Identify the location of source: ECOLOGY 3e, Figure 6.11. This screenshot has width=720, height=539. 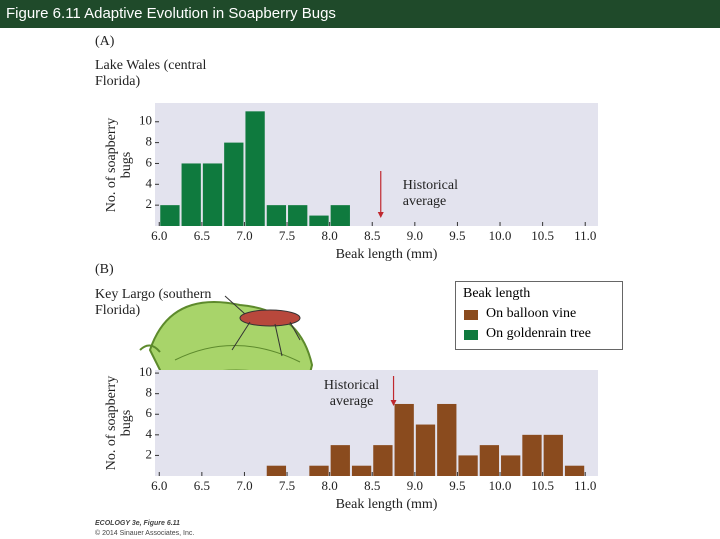
(137, 523).